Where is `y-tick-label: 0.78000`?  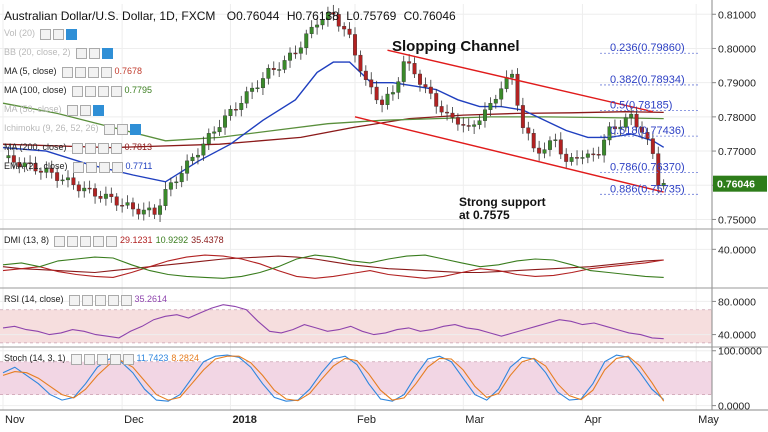
y-tick-label: 0.78000 is located at coordinates (737, 118).